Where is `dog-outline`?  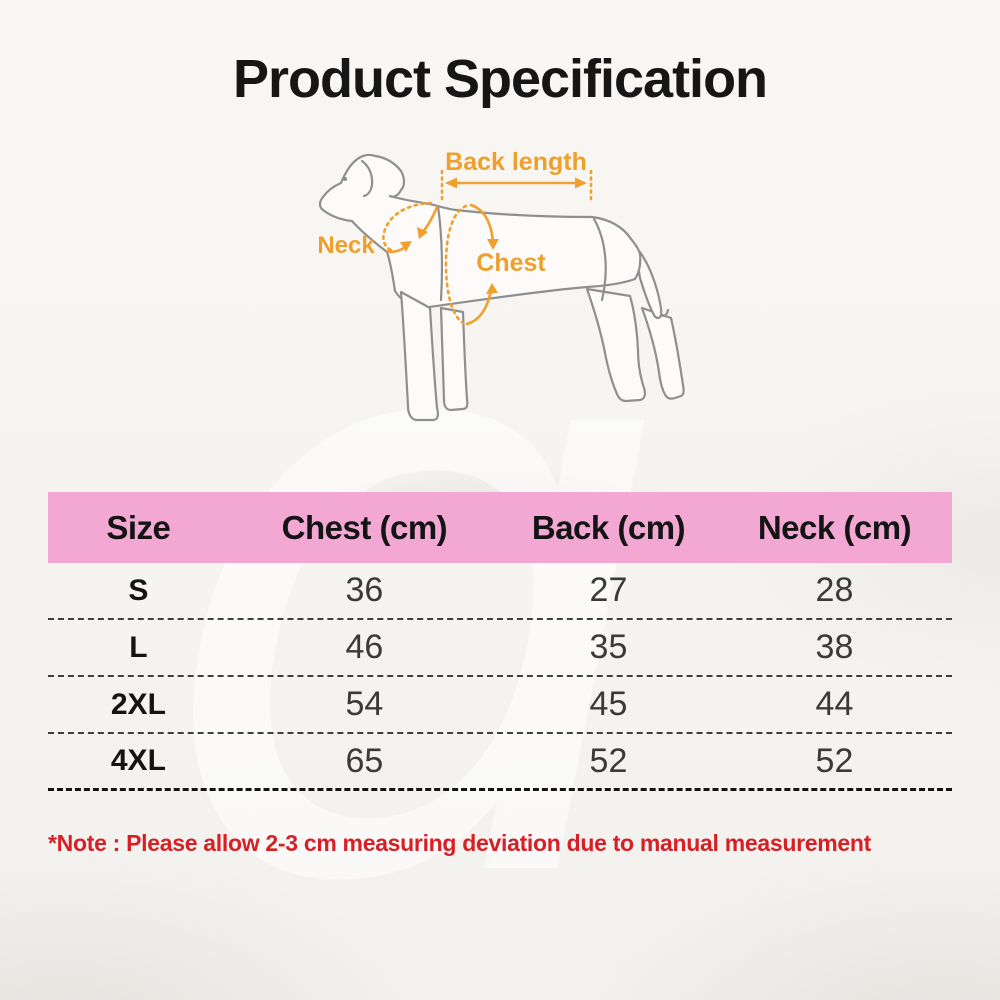
dog-outline is located at coordinates (501, 287).